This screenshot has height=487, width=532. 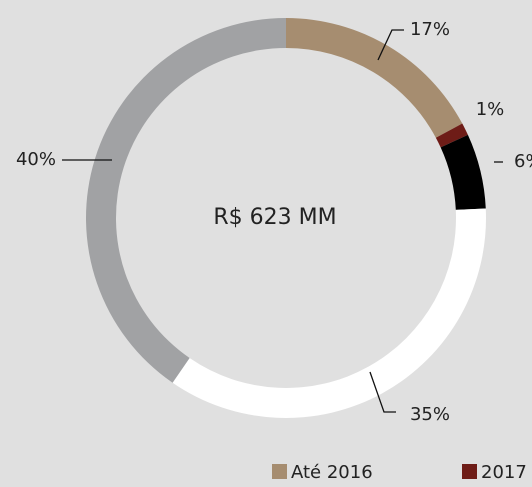 What do you see at coordinates (504, 472) in the screenshot?
I see `legend-label: 2017` at bounding box center [504, 472].